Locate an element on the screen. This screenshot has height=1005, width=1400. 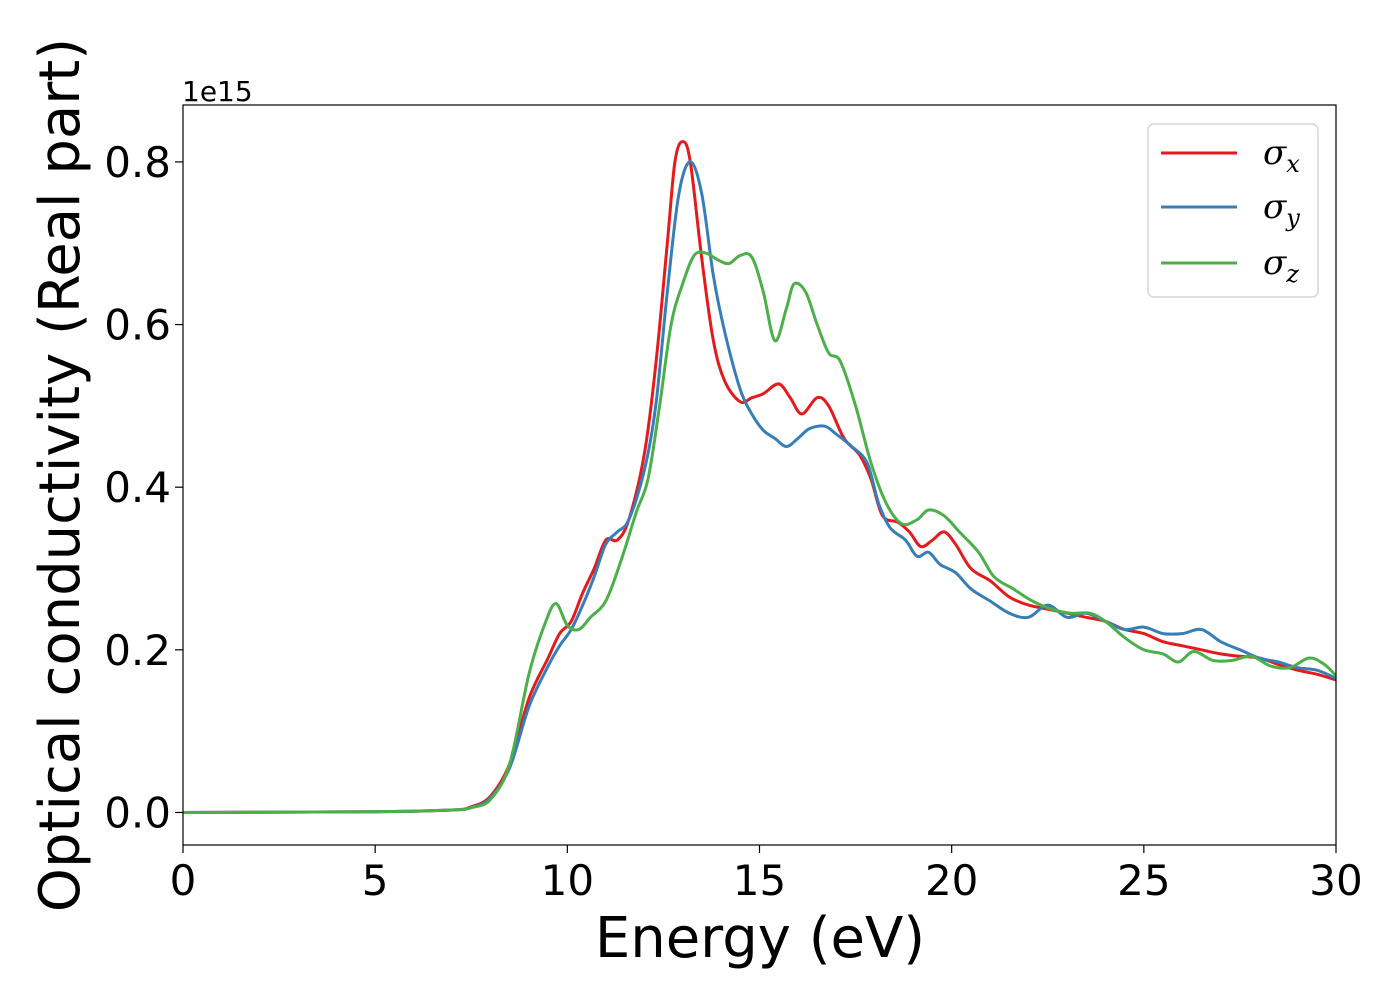
y-tick-label: 0.8 is located at coordinates (137, 162).